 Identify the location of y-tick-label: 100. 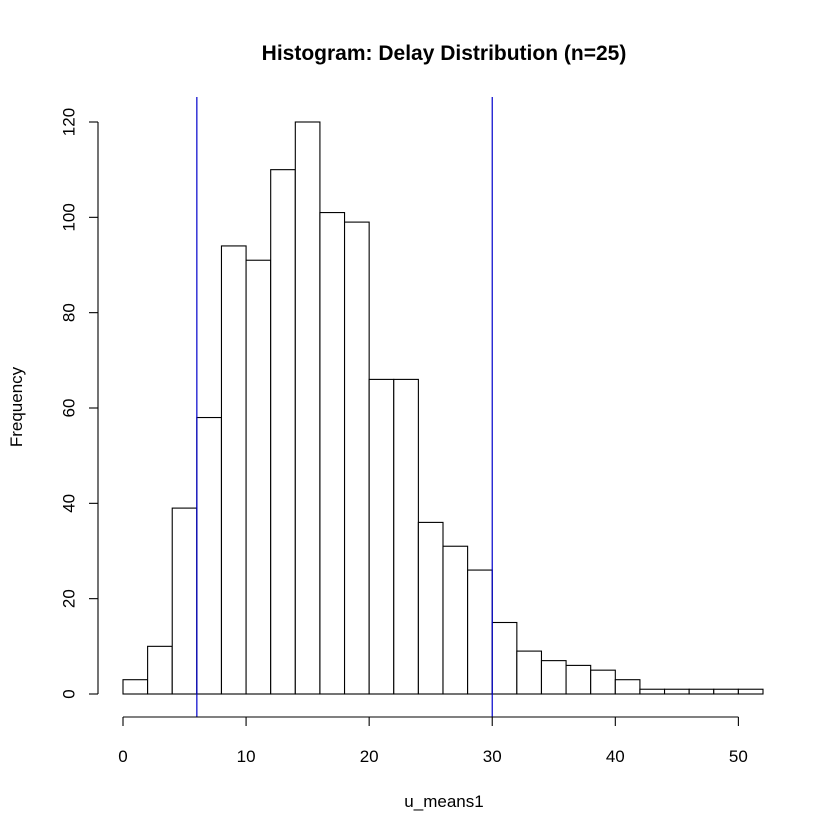
(68, 217).